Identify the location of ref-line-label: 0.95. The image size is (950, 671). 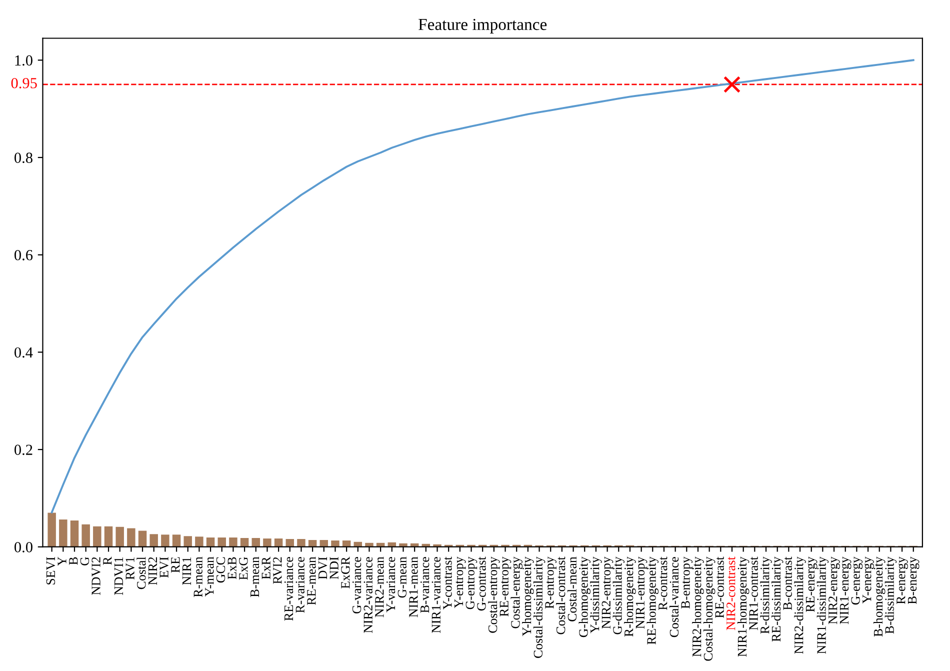
(24, 83).